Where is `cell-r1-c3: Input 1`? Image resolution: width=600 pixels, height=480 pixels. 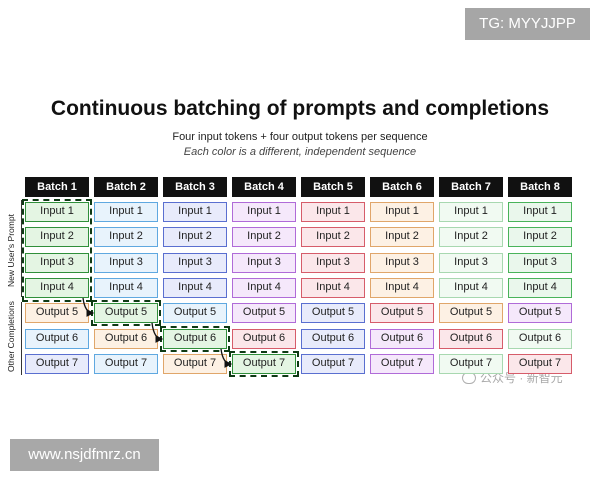 cell-r1-c3: Input 1 is located at coordinates (195, 212).